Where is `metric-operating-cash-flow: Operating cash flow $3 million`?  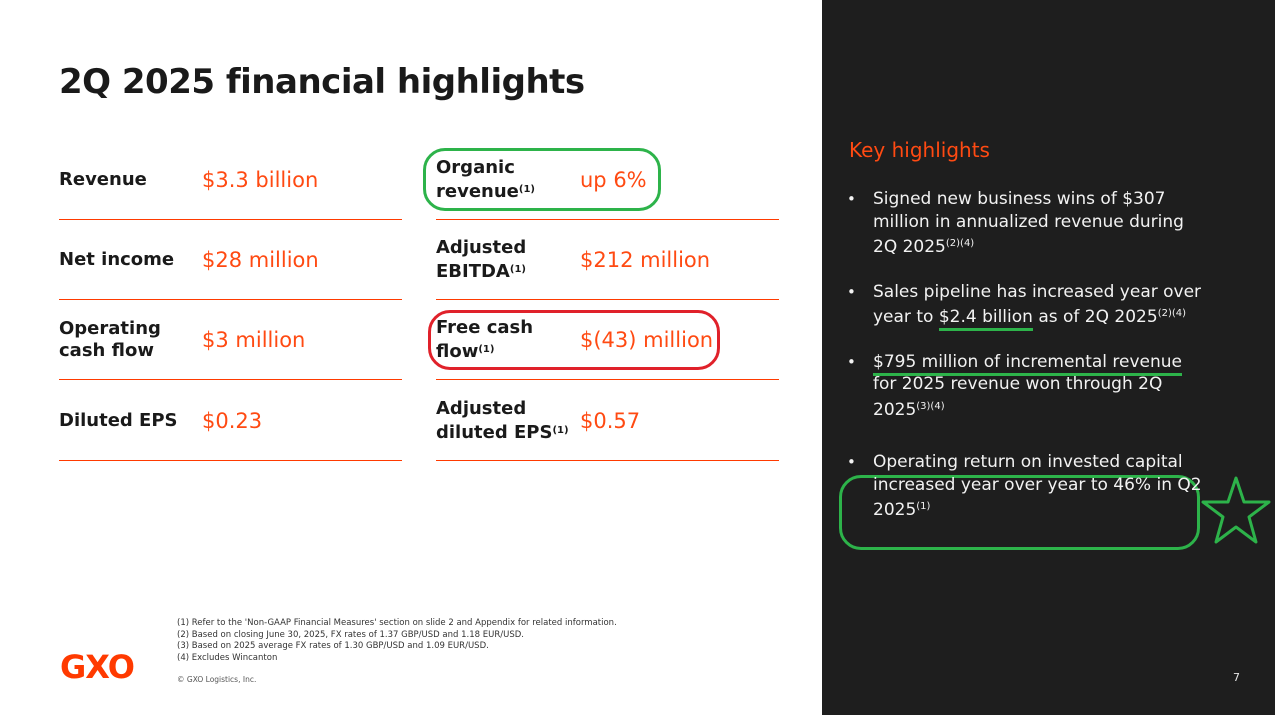 metric-operating-cash-flow: Operating cash flow $3 million is located at coordinates (230, 340).